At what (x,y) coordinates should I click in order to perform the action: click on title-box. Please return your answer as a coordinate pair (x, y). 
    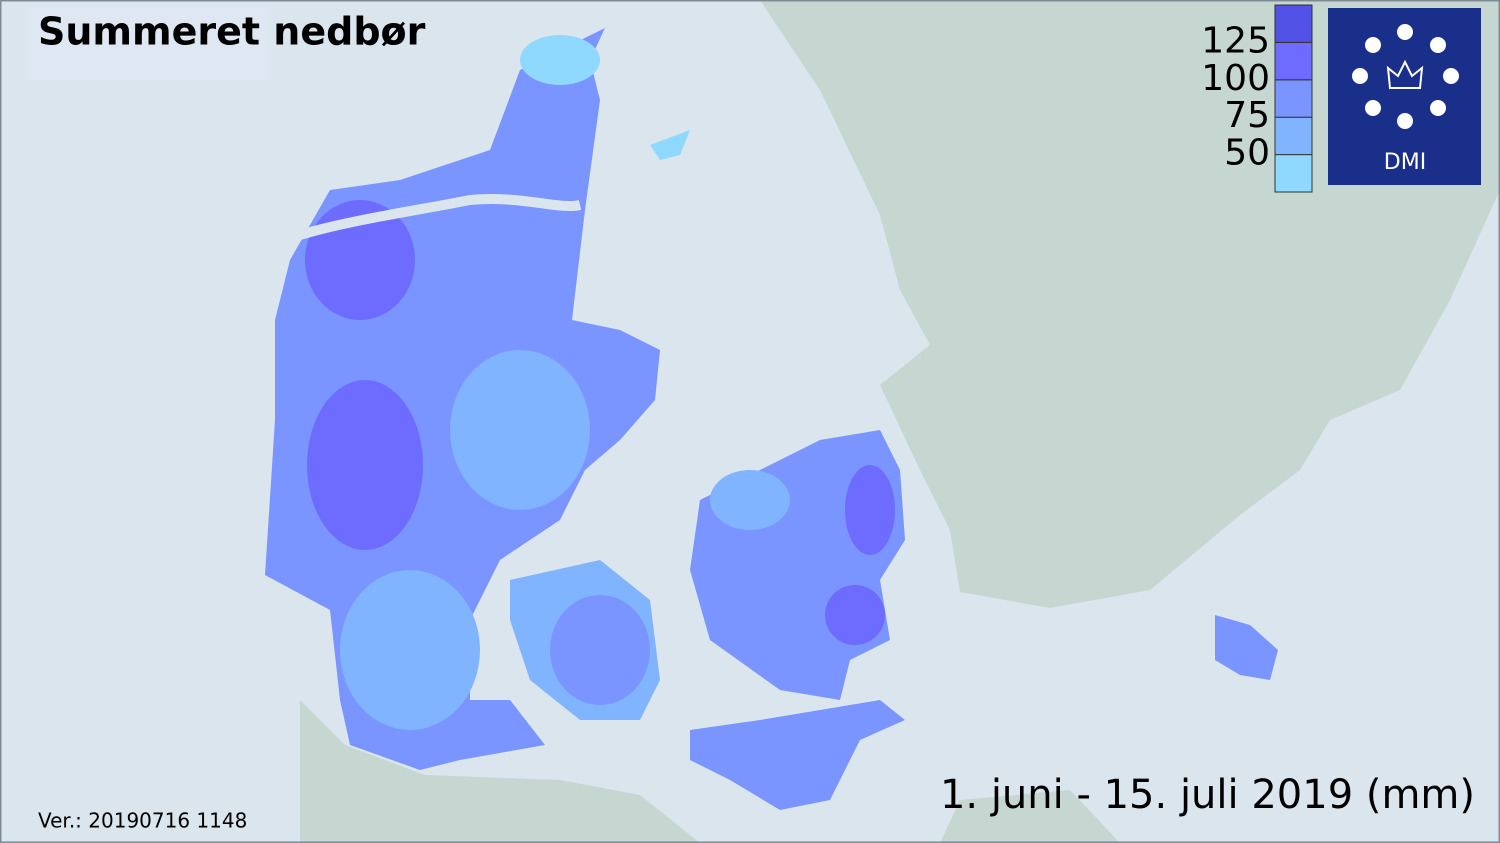
    Looking at the image, I should click on (148, 44).